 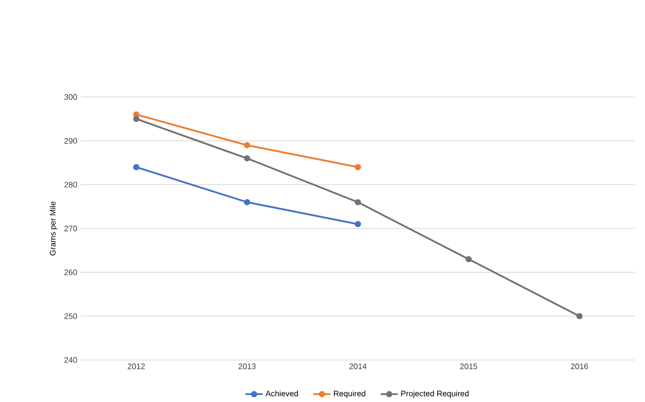 What do you see at coordinates (247, 367) in the screenshot?
I see `x-tick-label: 2013` at bounding box center [247, 367].